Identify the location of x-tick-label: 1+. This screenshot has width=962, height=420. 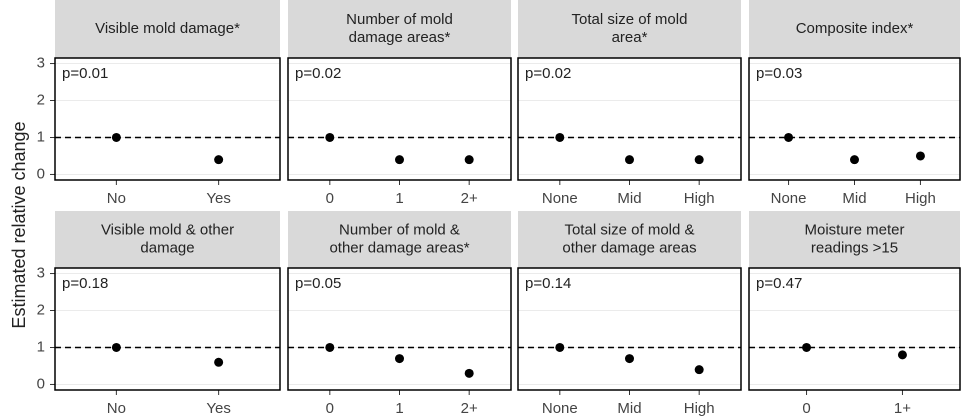
(902, 408).